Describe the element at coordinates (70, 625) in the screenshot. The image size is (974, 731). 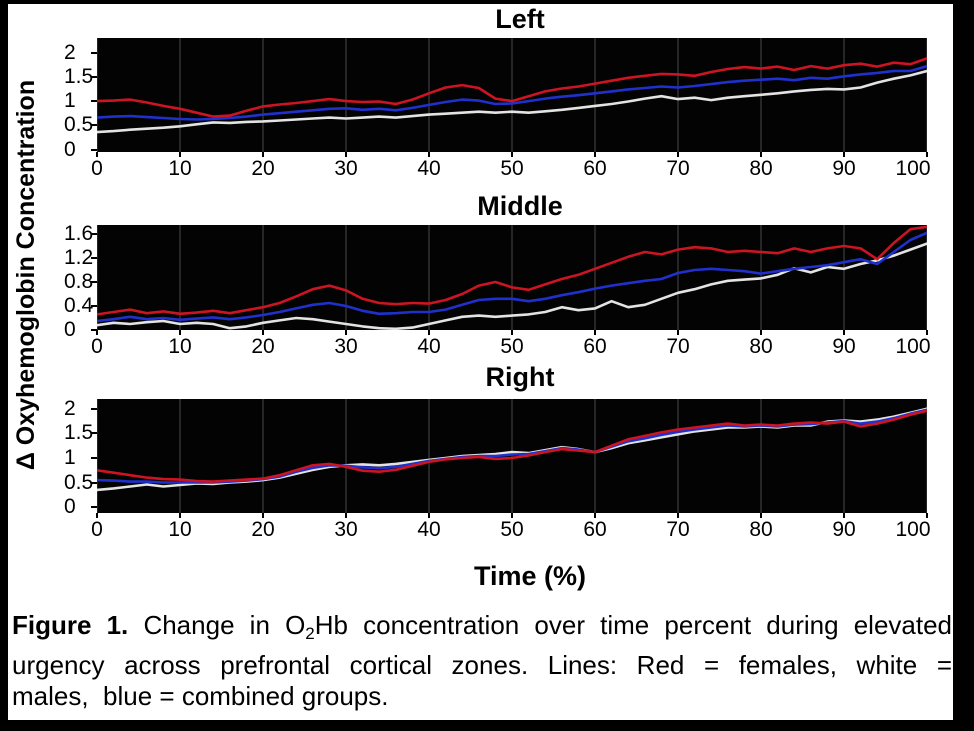
I see `caption-figure-label: Figure 1.` at that location.